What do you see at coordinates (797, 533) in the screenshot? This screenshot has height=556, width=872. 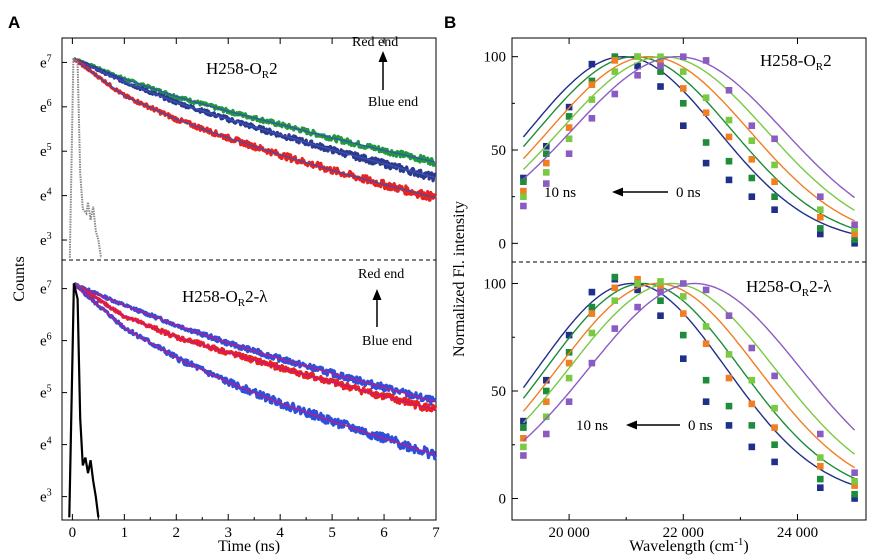 I see `b-x-tick-label: 24 000` at bounding box center [797, 533].